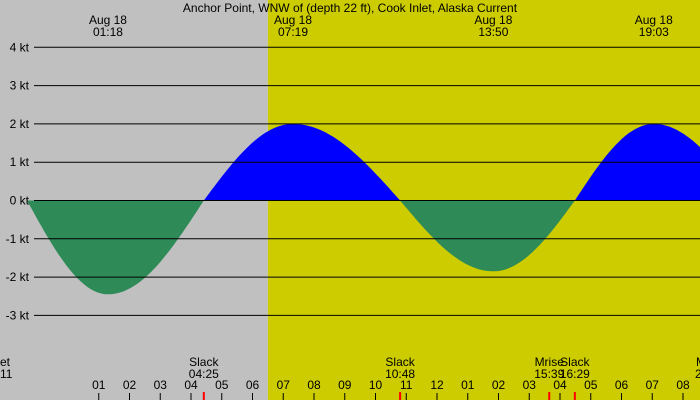  What do you see at coordinates (376, 385) in the screenshot?
I see `hour-tick-label: 10` at bounding box center [376, 385].